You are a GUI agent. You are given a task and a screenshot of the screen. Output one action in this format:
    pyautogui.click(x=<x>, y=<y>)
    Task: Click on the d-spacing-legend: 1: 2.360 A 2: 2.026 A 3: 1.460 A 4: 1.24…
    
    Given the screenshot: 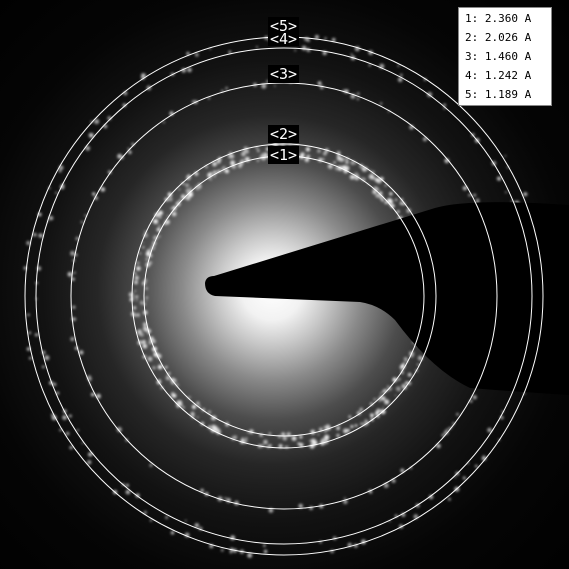 What is the action you would take?
    pyautogui.click(x=505, y=56)
    